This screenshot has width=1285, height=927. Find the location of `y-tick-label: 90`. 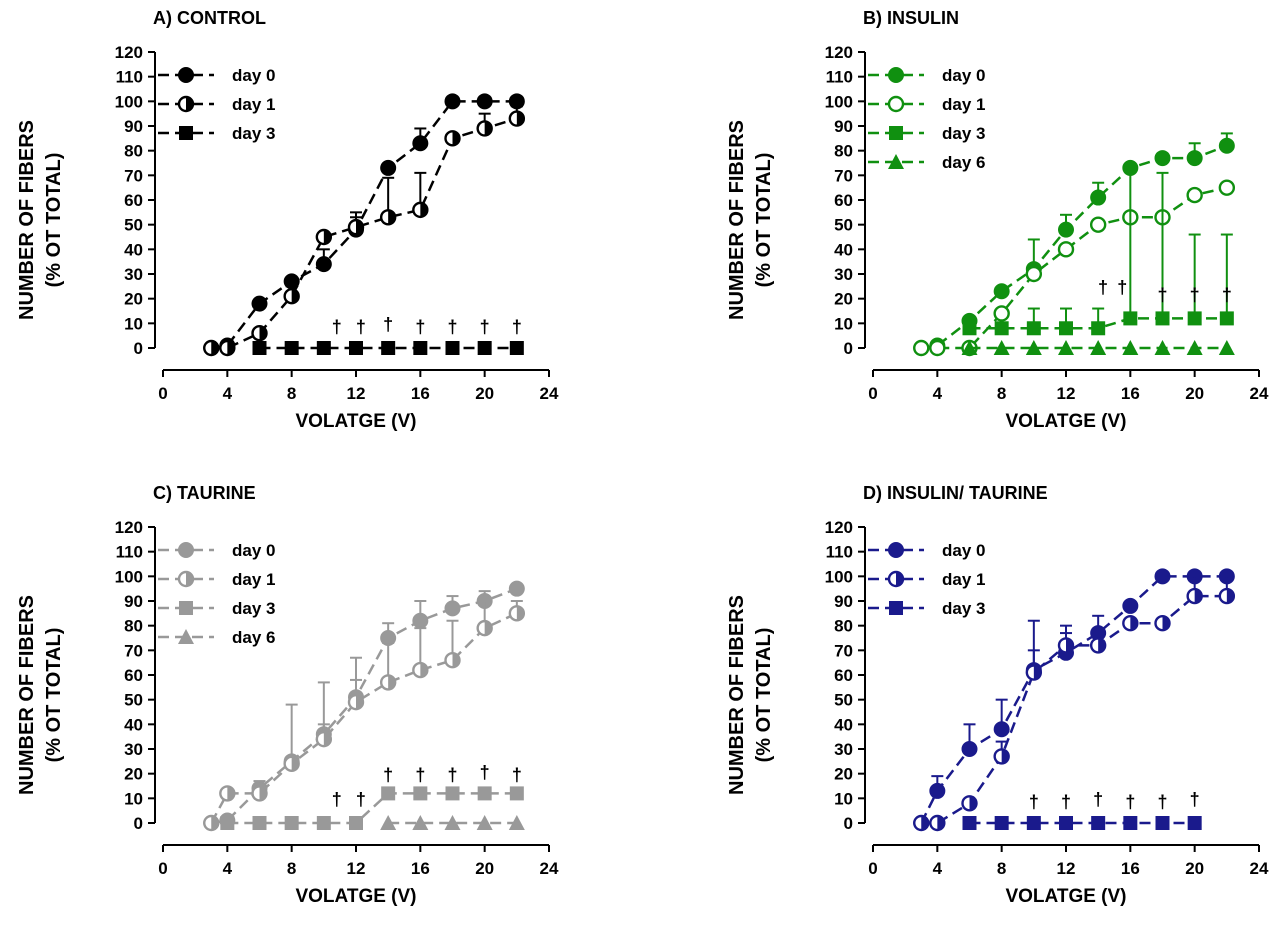

y-tick-label: 90 is located at coordinates (843, 601).